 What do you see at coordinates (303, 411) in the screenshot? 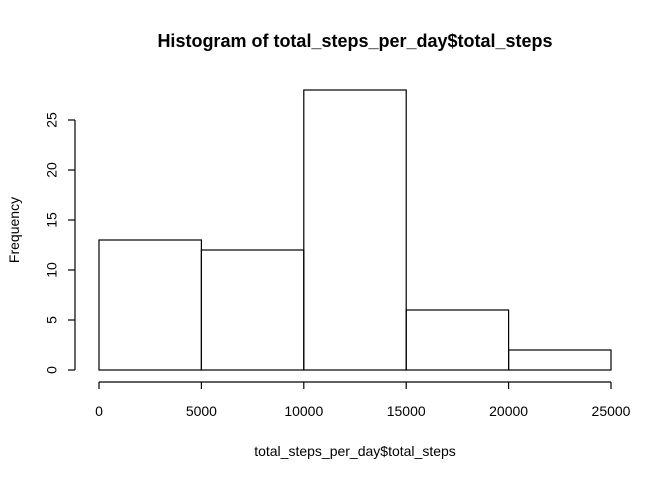
I see `x-tick-label: 10000` at bounding box center [303, 411].